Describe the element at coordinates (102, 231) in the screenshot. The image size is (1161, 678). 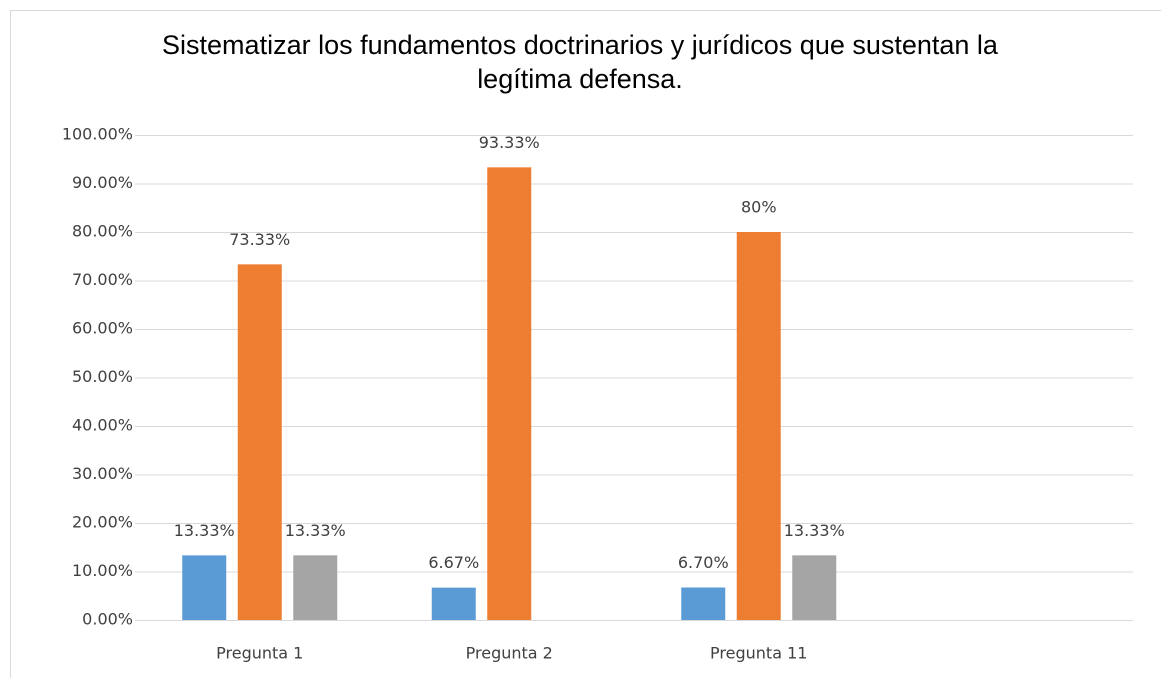
I see `y-tick-label: 80.00%` at that location.